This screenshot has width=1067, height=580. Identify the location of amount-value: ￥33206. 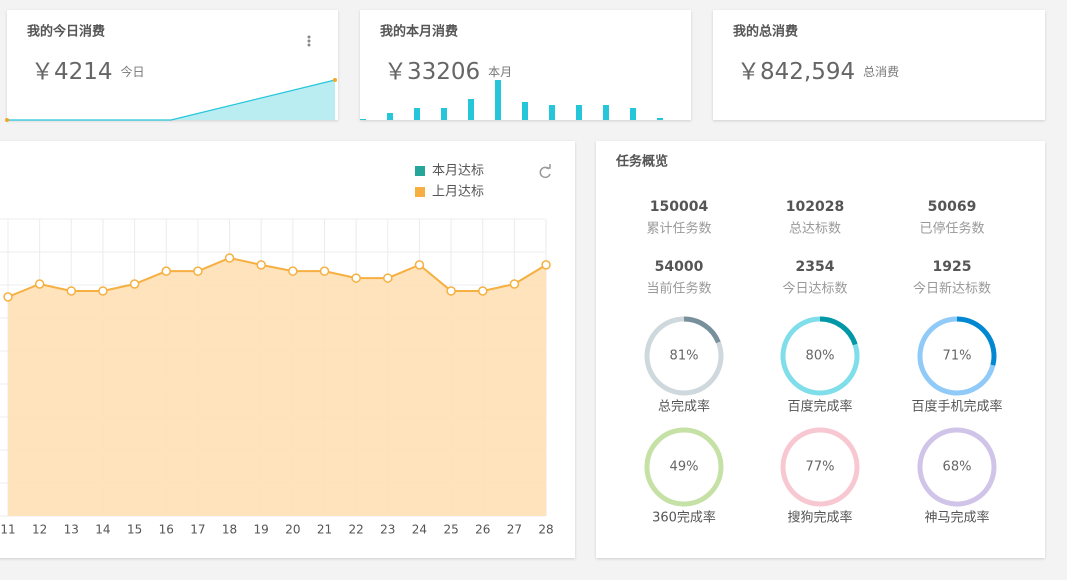
(432, 72).